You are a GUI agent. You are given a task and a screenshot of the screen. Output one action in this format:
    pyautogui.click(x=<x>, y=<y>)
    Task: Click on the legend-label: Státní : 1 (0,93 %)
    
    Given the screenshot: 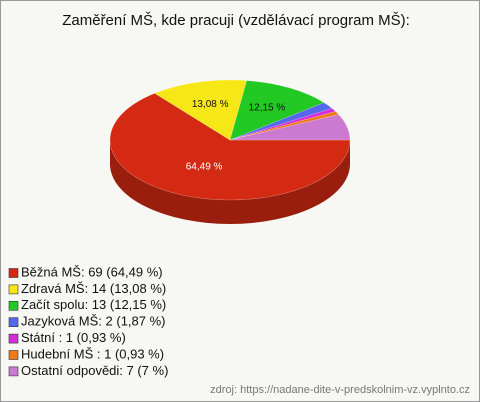 What is the action you would take?
    pyautogui.click(x=73, y=337)
    